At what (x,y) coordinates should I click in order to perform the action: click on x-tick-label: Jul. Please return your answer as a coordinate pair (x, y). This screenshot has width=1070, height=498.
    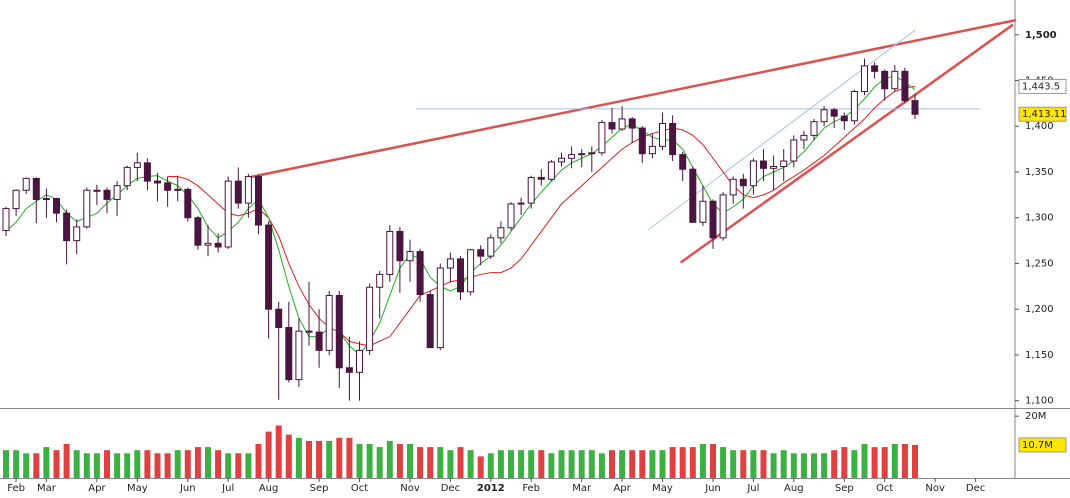
    Looking at the image, I should click on (227, 488).